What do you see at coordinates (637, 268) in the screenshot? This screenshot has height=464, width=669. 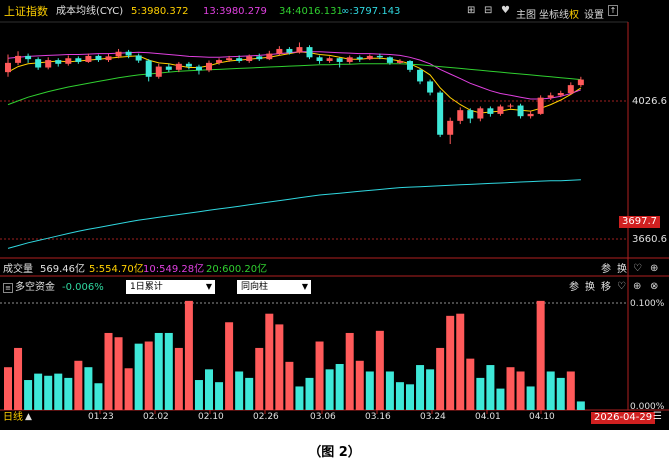 I see `volume-heart-icon: ♡` at bounding box center [637, 268].